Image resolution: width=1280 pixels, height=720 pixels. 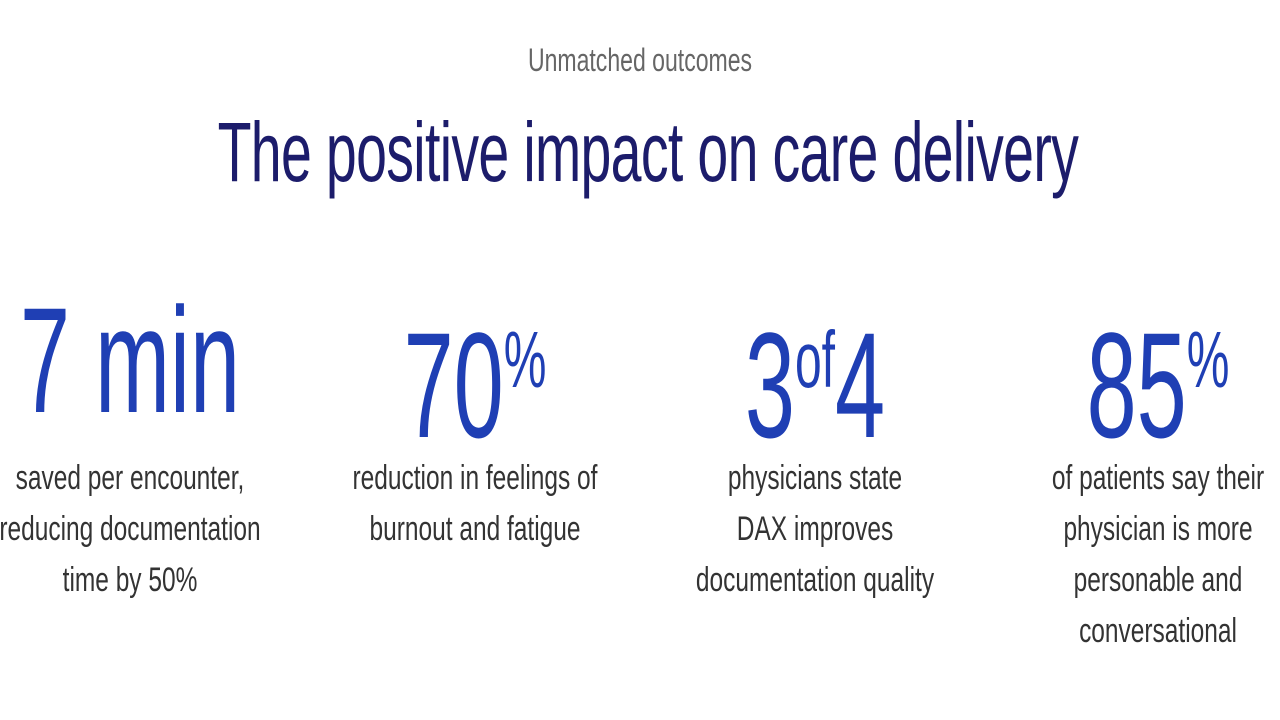 What do you see at coordinates (640, 60) in the screenshot?
I see `eyebrow: Unmatched outcomes` at bounding box center [640, 60].